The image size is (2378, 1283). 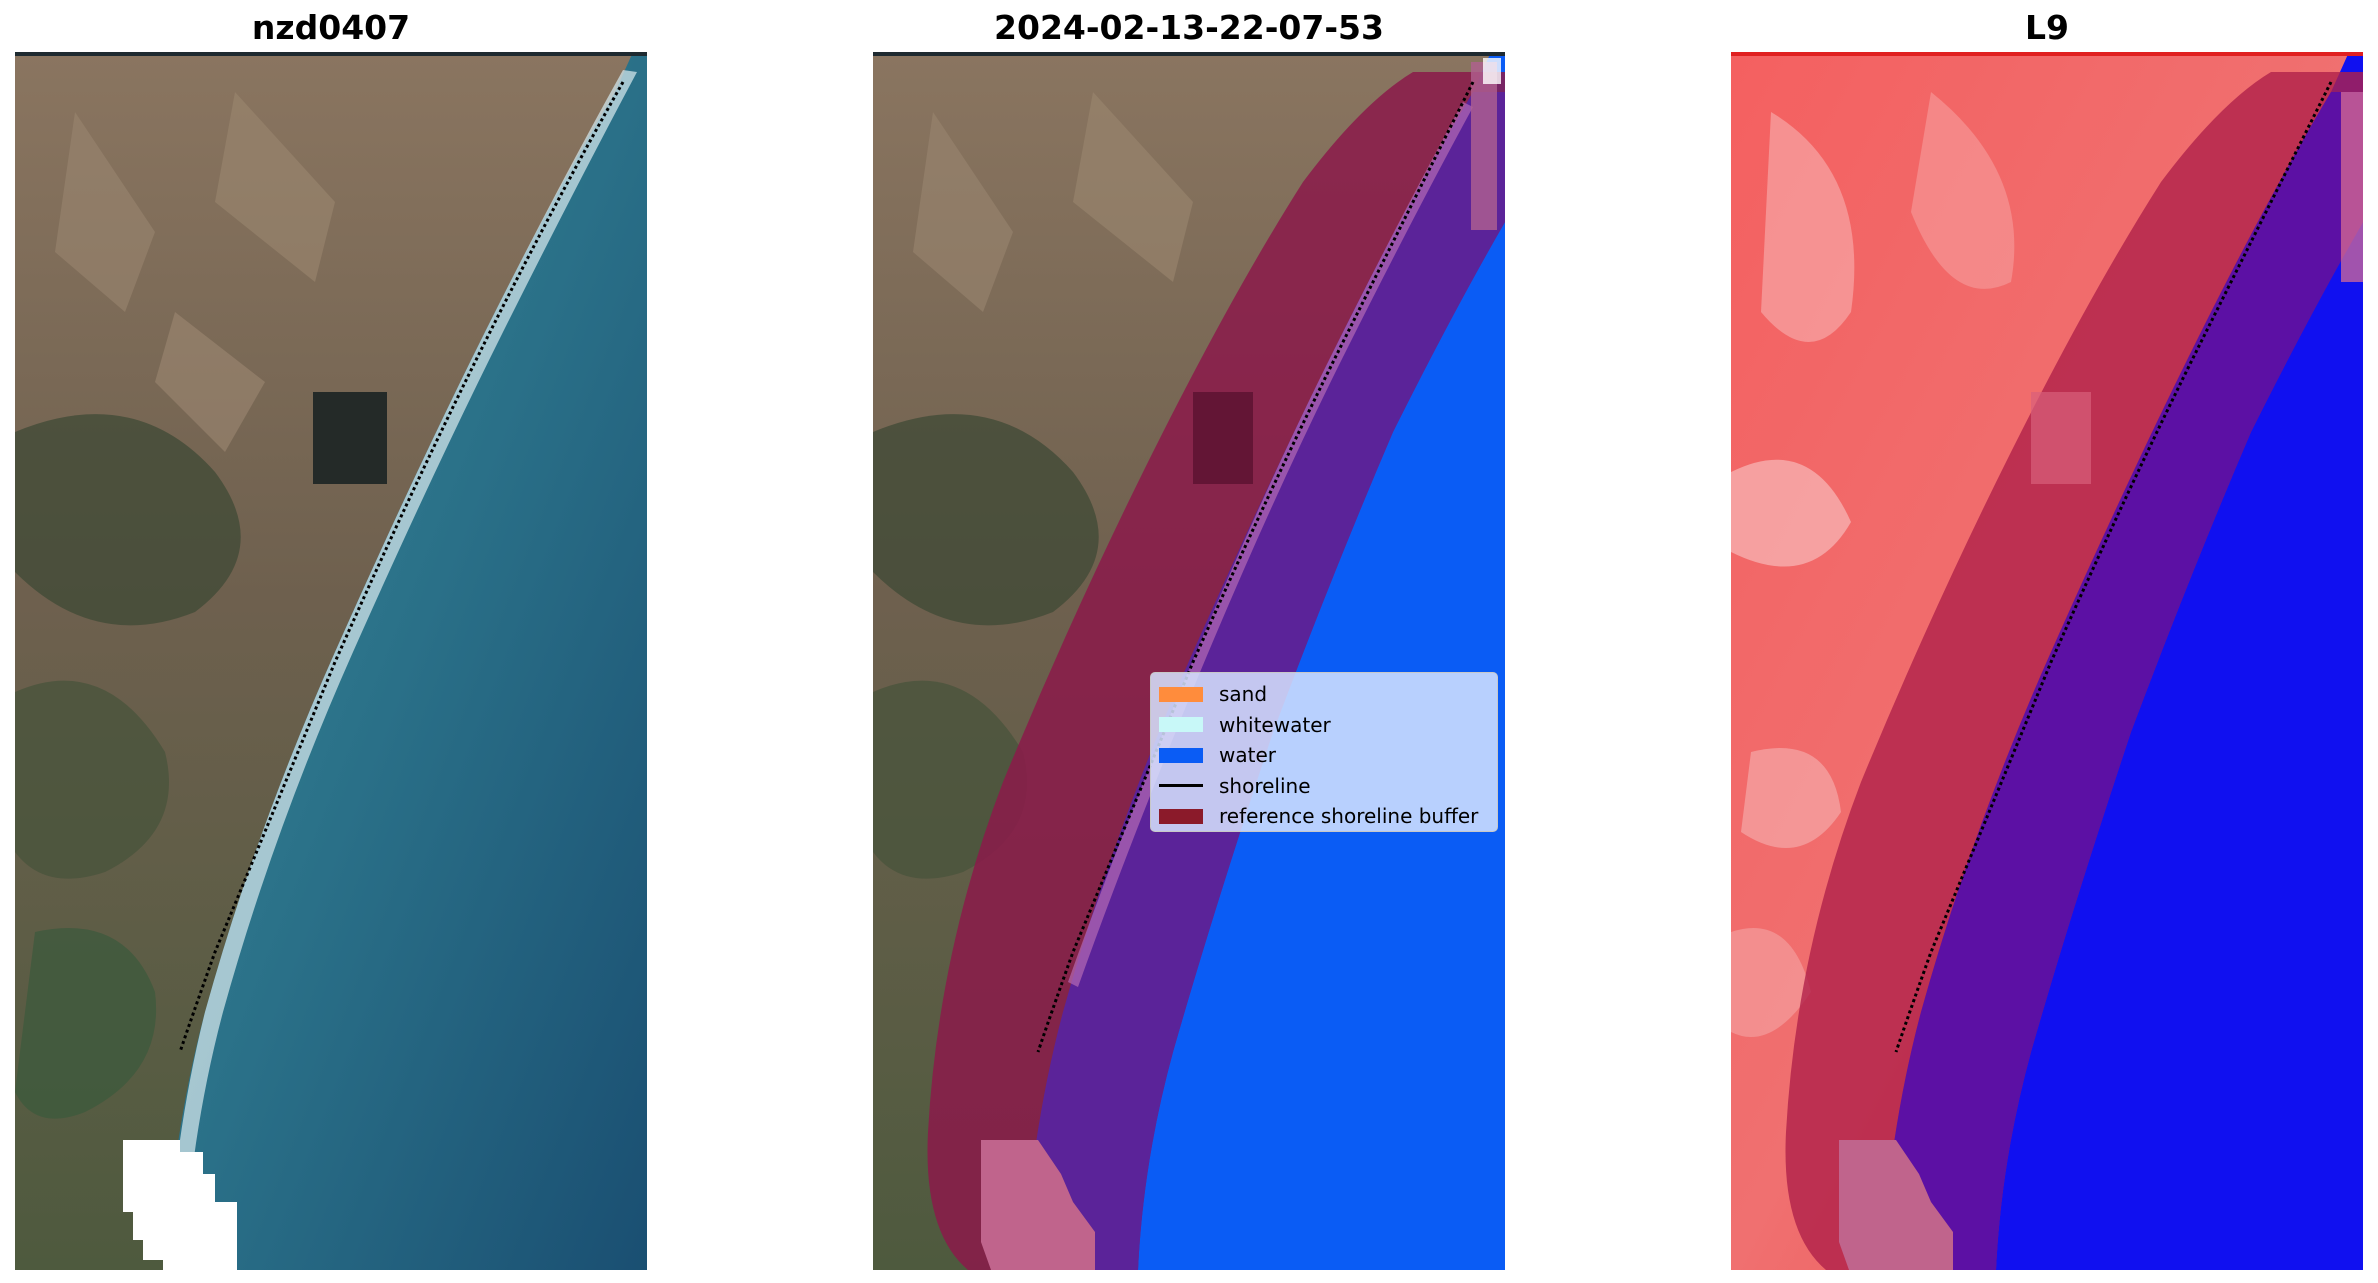 What do you see at coordinates (1275, 724) in the screenshot?
I see `legend-label: whitewater` at bounding box center [1275, 724].